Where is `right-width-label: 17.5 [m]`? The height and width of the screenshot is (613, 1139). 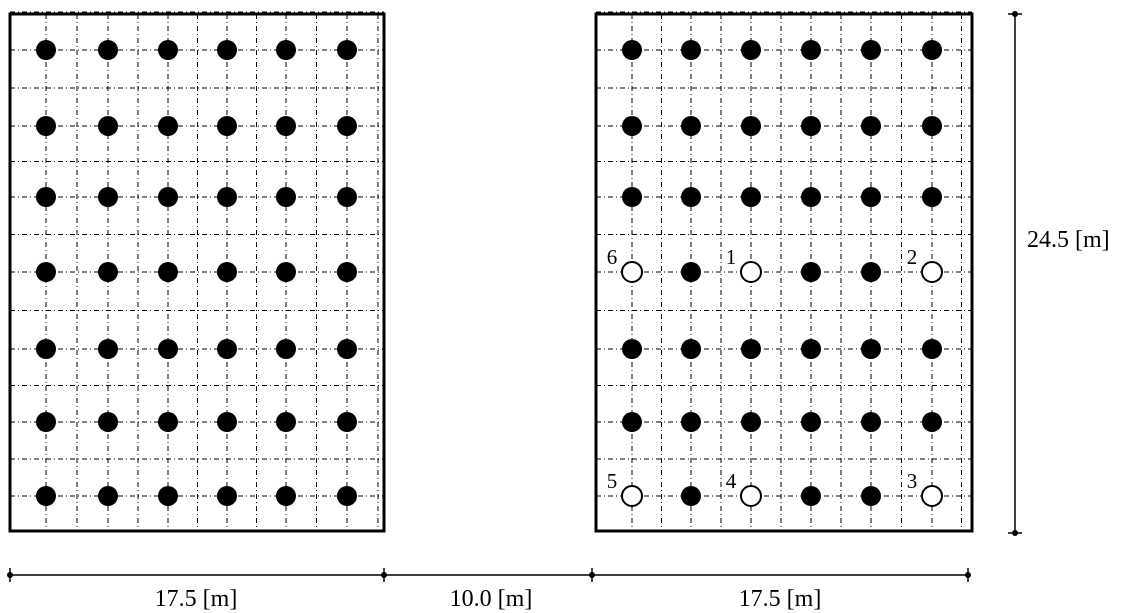
right-width-label: 17.5 [m] is located at coordinates (780, 599).